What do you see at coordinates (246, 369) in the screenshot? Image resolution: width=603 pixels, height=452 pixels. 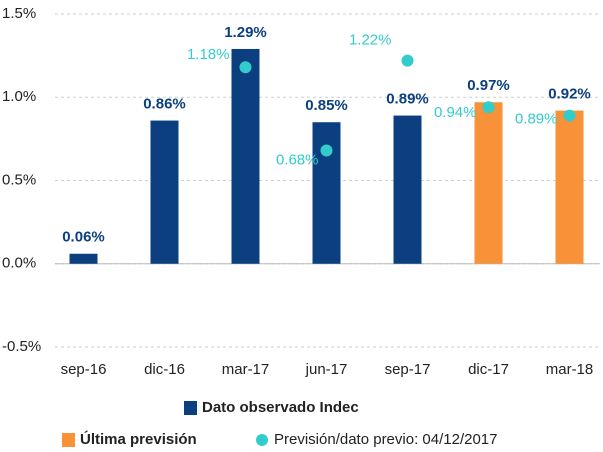 I see `x-tick-label: mar-17` at bounding box center [246, 369].